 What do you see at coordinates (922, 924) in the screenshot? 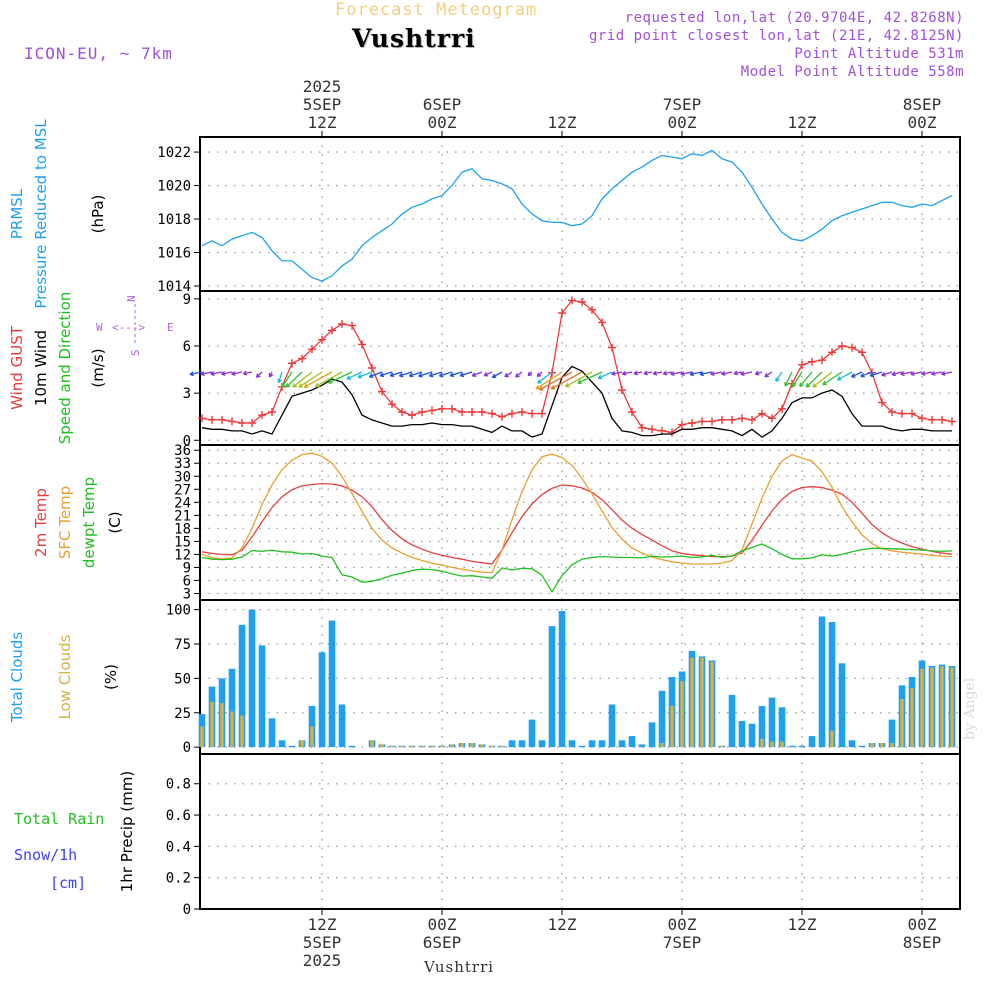
I see `bottom-time-label: 00Z` at bounding box center [922, 924].